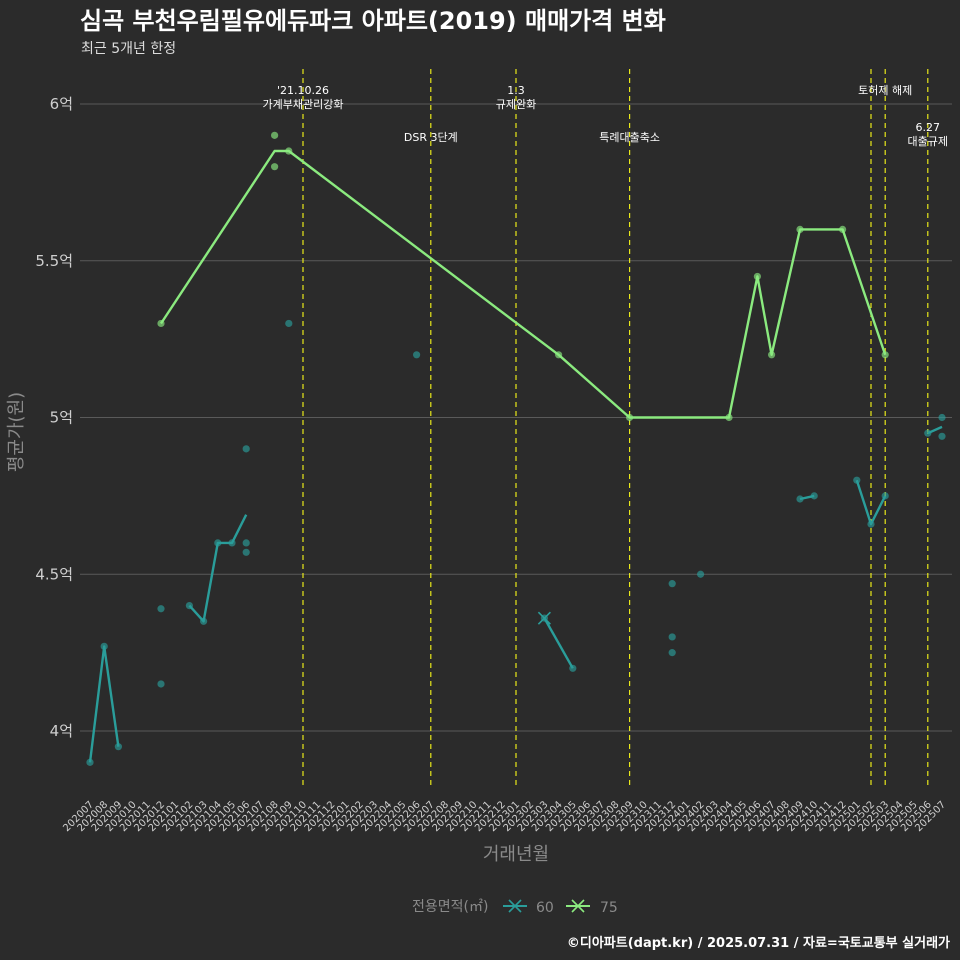 Image resolution: width=960 pixels, height=960 pixels. Describe the element at coordinates (303, 90) in the screenshot. I see `event-annotation: '21.10.26` at that location.